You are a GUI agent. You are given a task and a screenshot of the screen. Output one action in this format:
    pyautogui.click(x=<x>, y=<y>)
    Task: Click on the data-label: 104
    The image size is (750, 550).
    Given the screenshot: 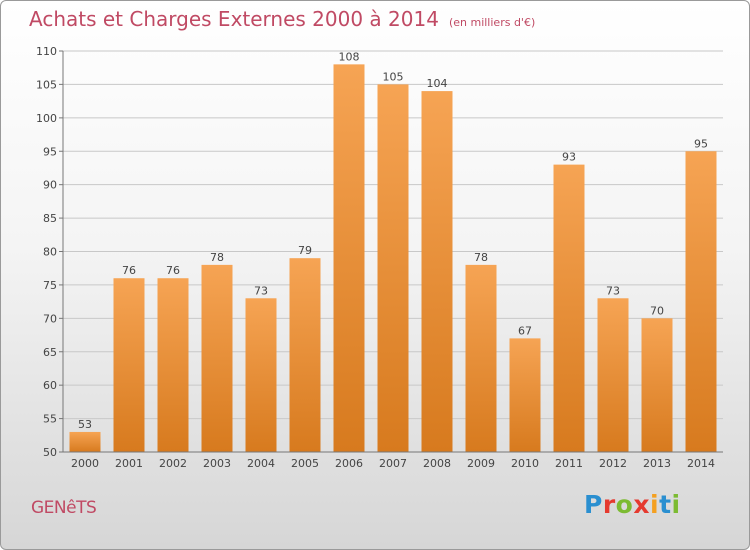 What is the action you would take?
    pyautogui.click(x=437, y=83)
    